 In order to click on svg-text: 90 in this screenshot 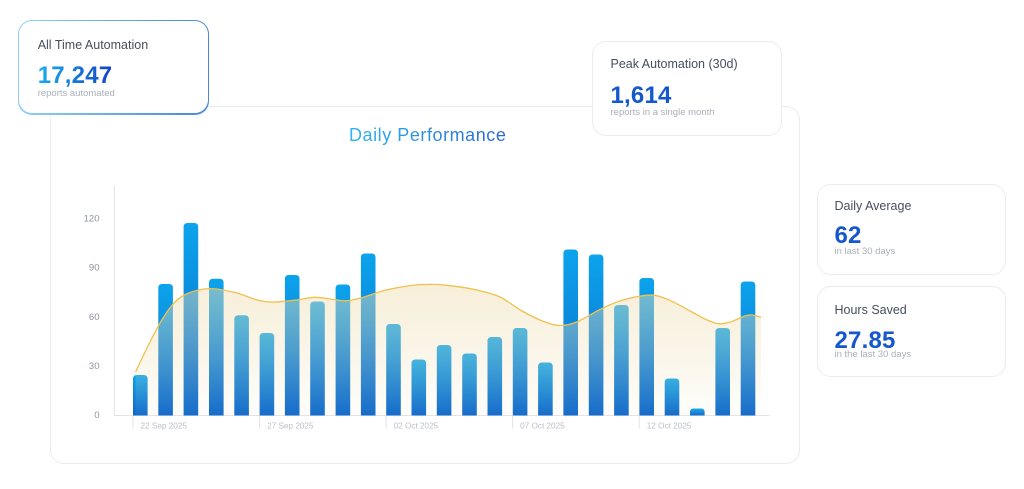, I will do `click(94, 268)`.